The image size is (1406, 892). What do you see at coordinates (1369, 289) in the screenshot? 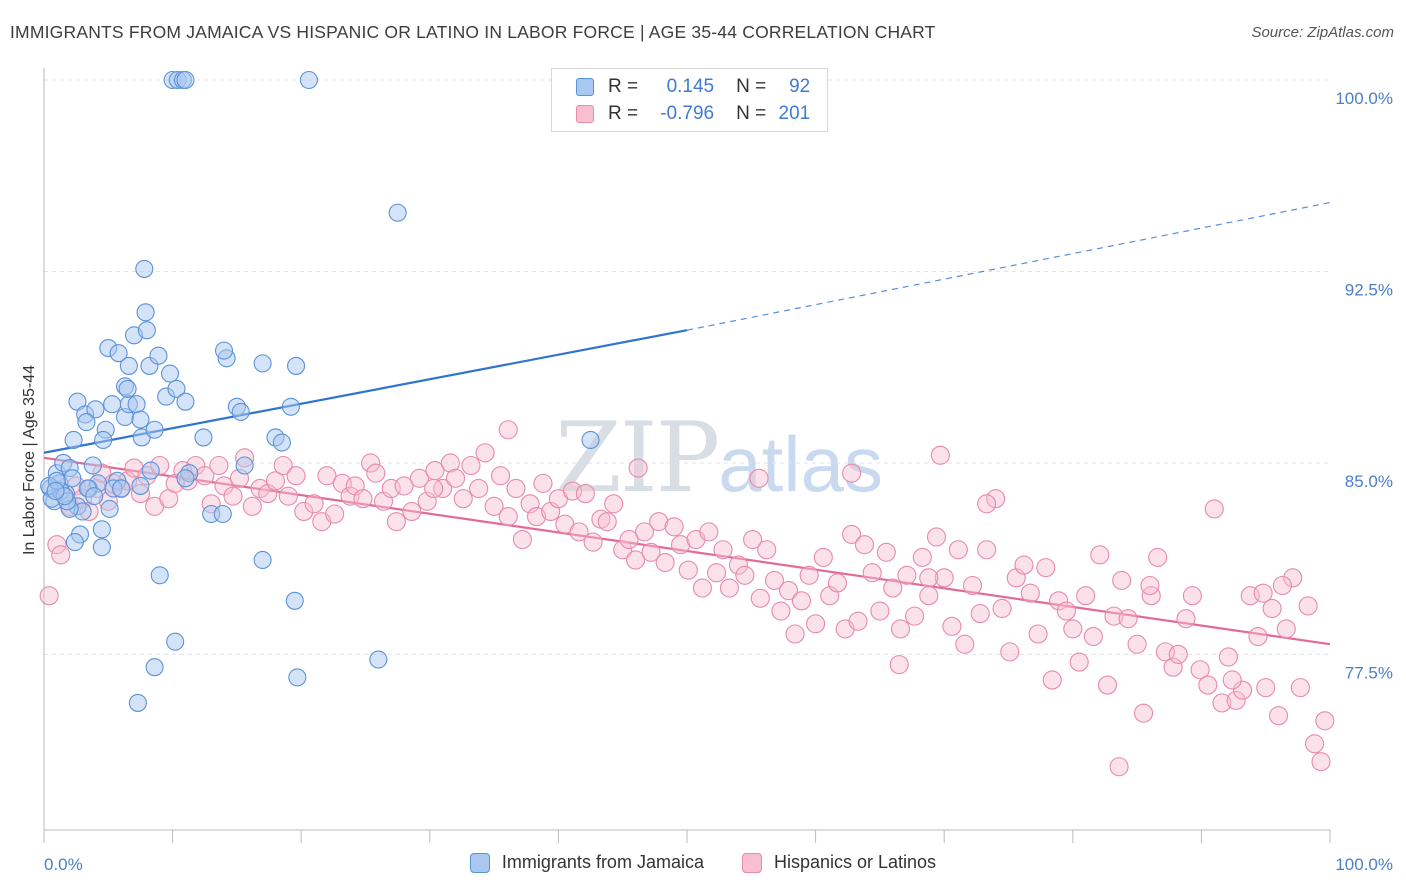
I see `y-tick-label: 92.5%` at bounding box center [1369, 289].